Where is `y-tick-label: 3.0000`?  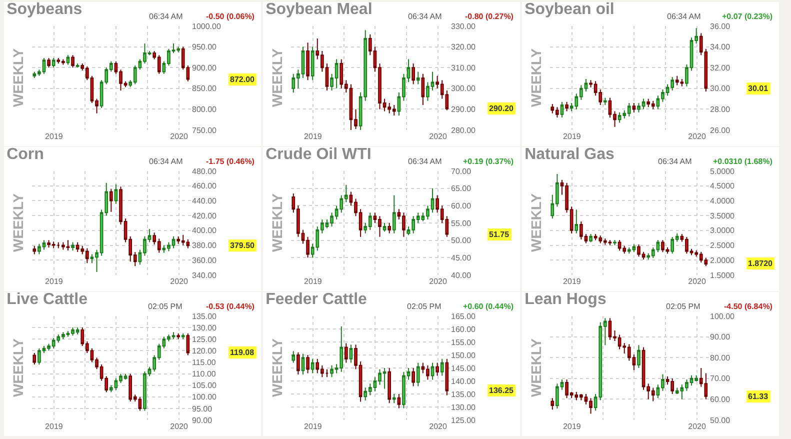 y-tick-label: 3.0000 is located at coordinates (723, 231).